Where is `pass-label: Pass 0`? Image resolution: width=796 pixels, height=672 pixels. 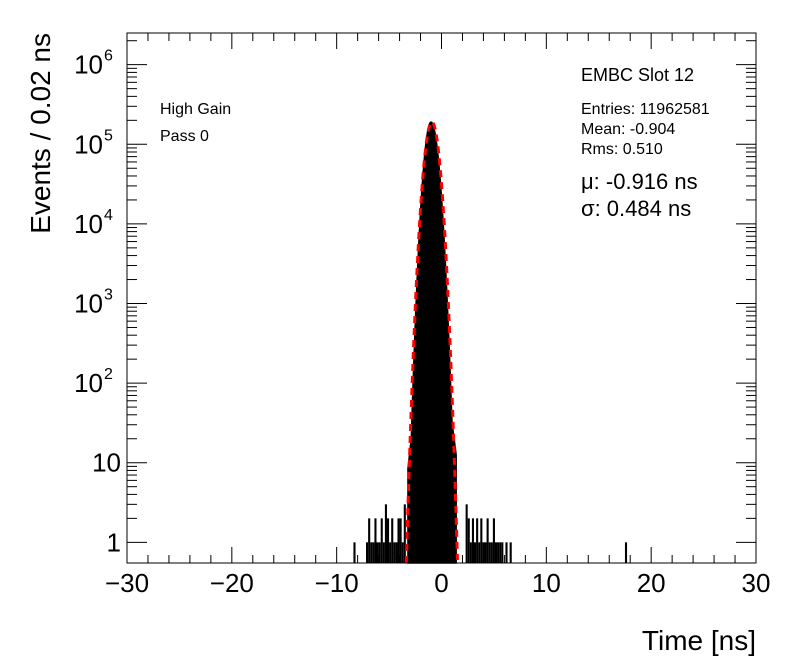 pass-label: Pass 0 is located at coordinates (184, 136).